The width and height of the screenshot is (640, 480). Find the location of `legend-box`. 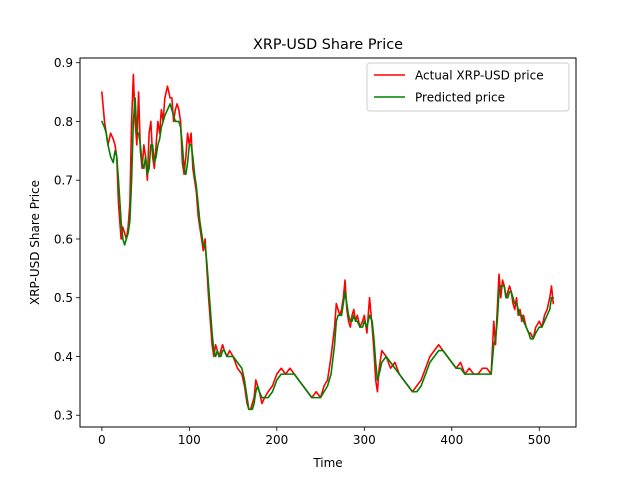

legend-box is located at coordinates (468, 87).